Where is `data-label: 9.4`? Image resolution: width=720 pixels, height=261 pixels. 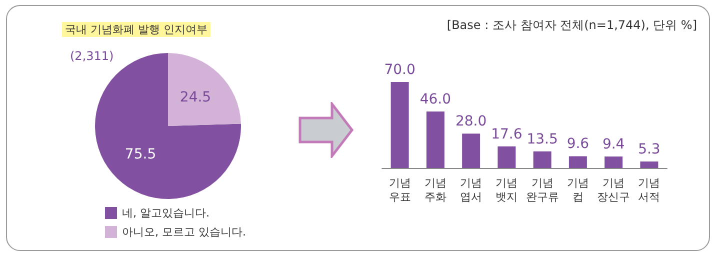
data-label: 9.4 is located at coordinates (613, 144).